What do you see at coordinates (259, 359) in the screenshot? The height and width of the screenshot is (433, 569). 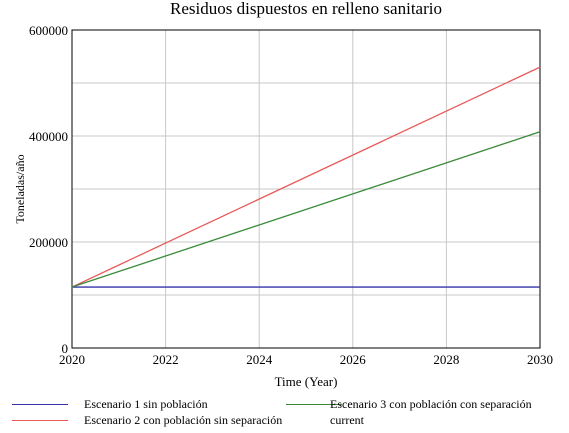 I see `x-tick-label: 2024` at bounding box center [259, 359].